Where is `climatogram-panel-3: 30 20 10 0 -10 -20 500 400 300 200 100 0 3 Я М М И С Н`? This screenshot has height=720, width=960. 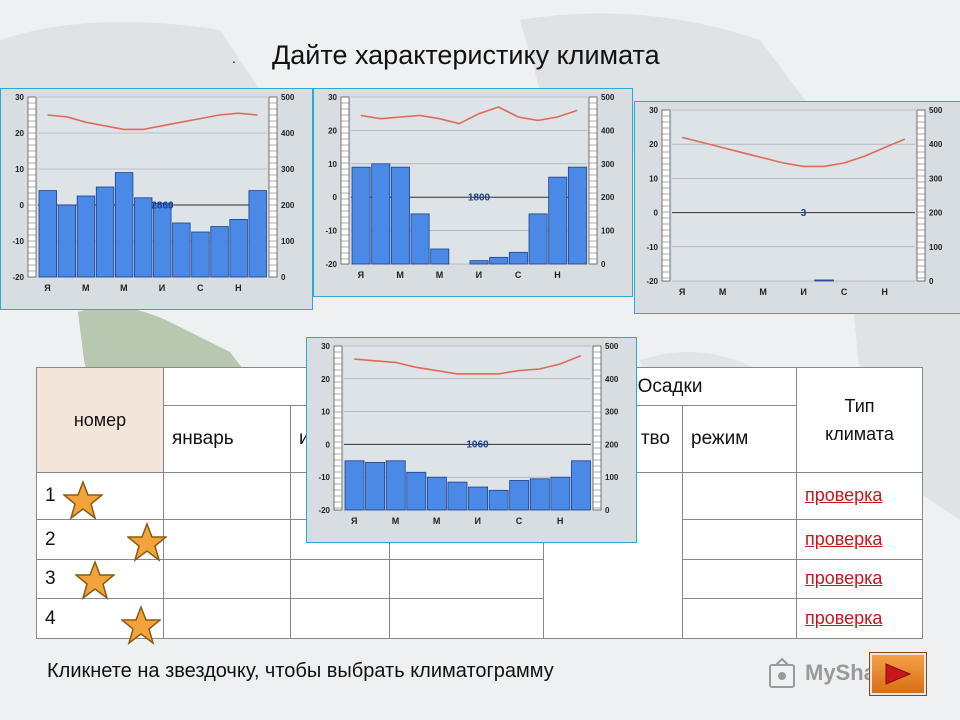 climatogram-panel-3: 30 20 10 0 -10 -20 500 400 300 200 100 0 3 Я М М И С Н is located at coordinates (797, 207).